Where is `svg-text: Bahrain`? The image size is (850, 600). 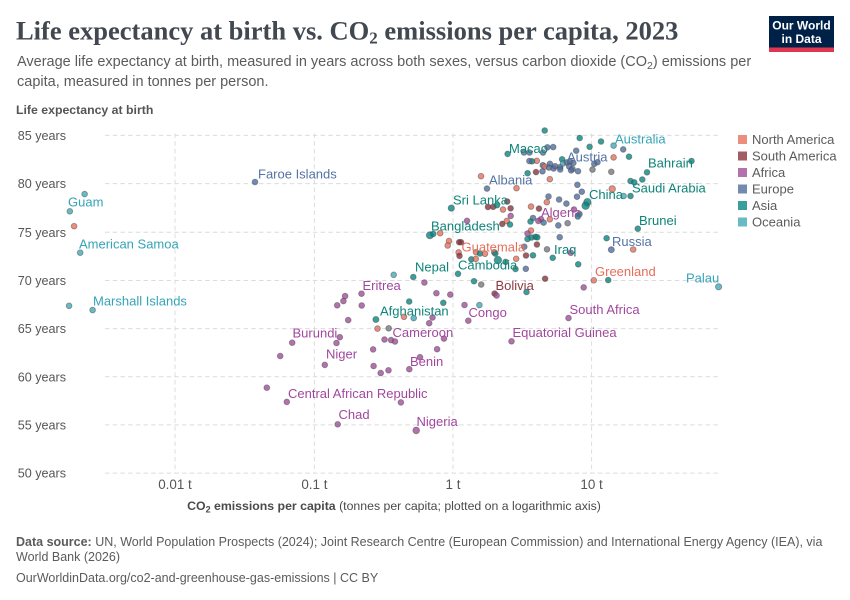 svg-text: Bahrain is located at coordinates (670, 163).